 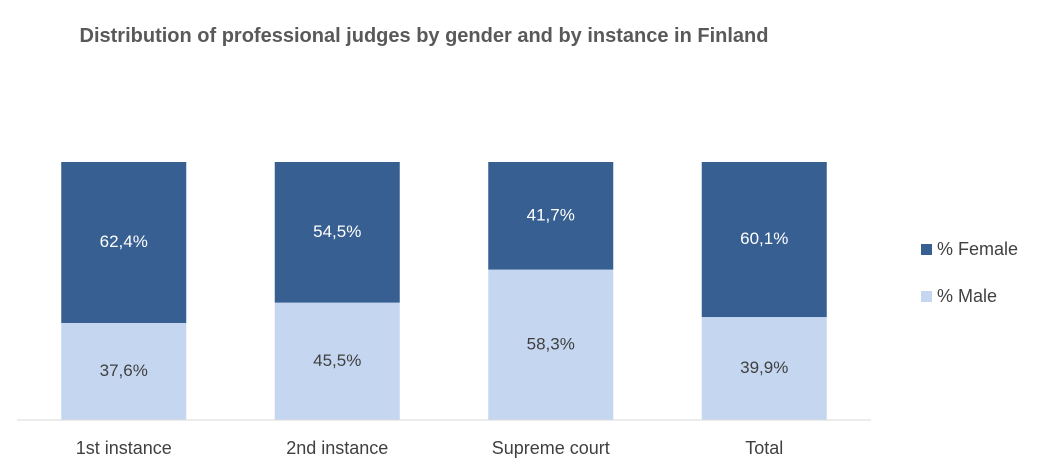 I want to click on data-label: 41,7%, so click(x=551, y=214).